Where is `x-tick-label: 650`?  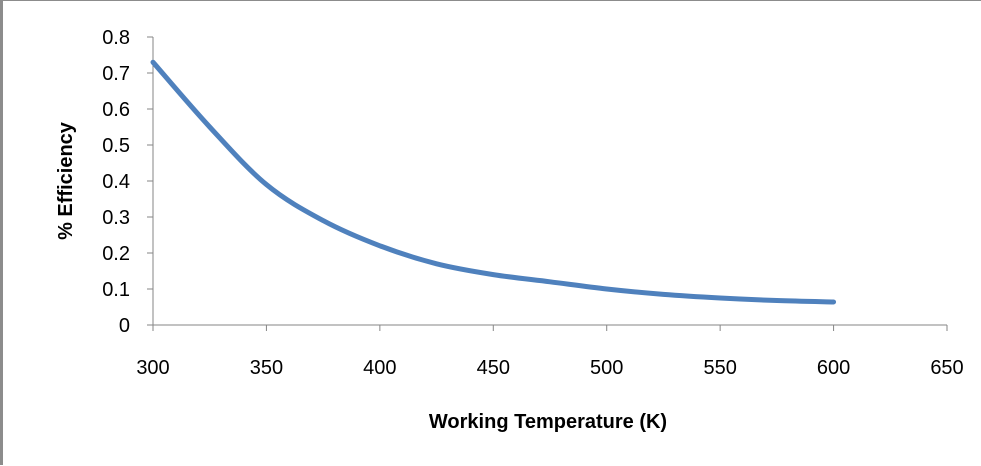 x-tick-label: 650 is located at coordinates (946, 368).